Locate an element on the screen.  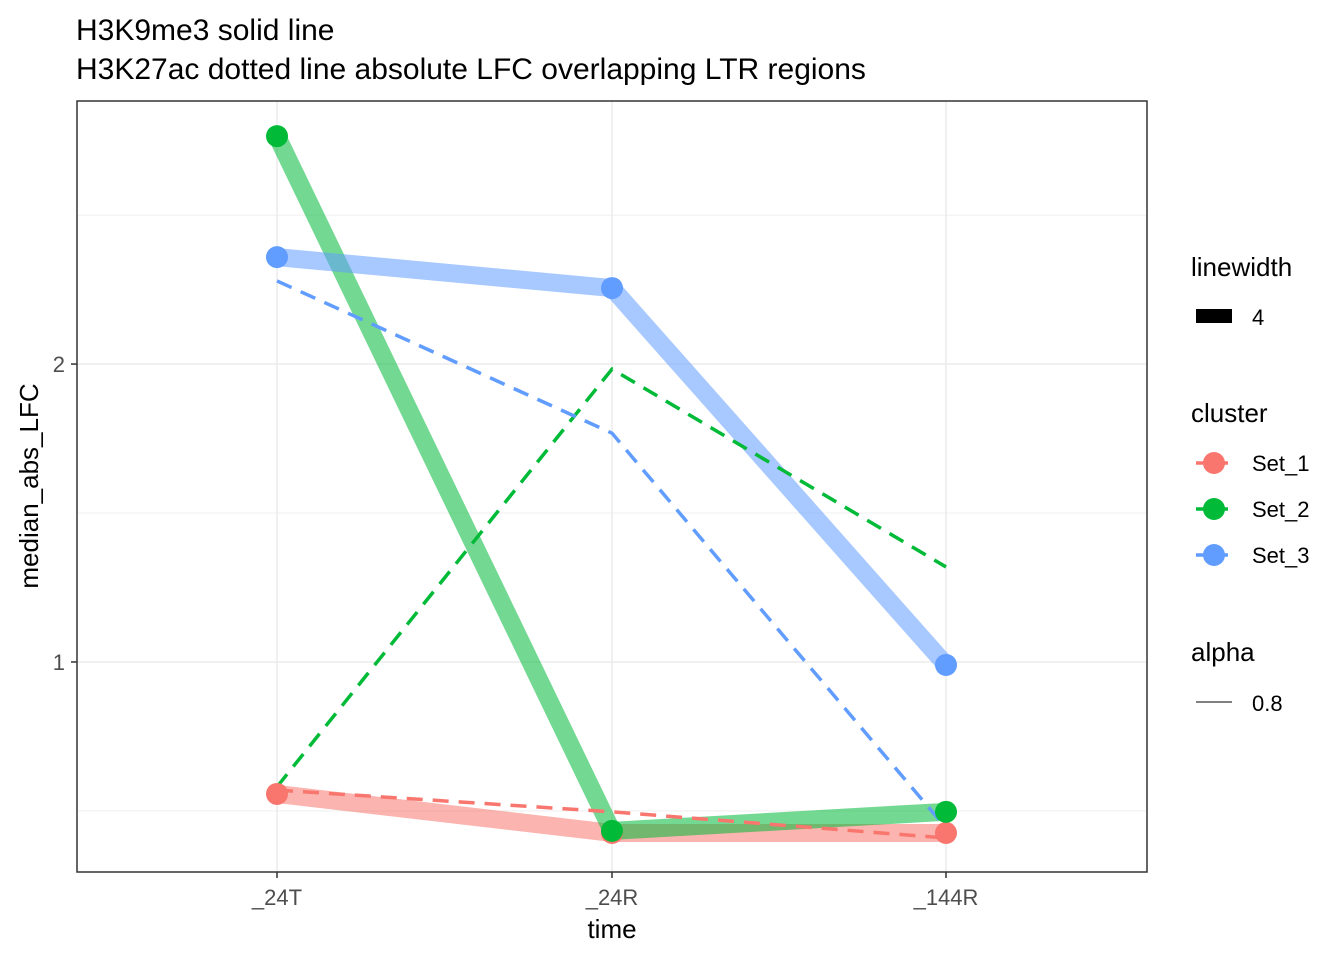
chart-title-line-1: H3K9me3 solid line is located at coordinates (205, 30).